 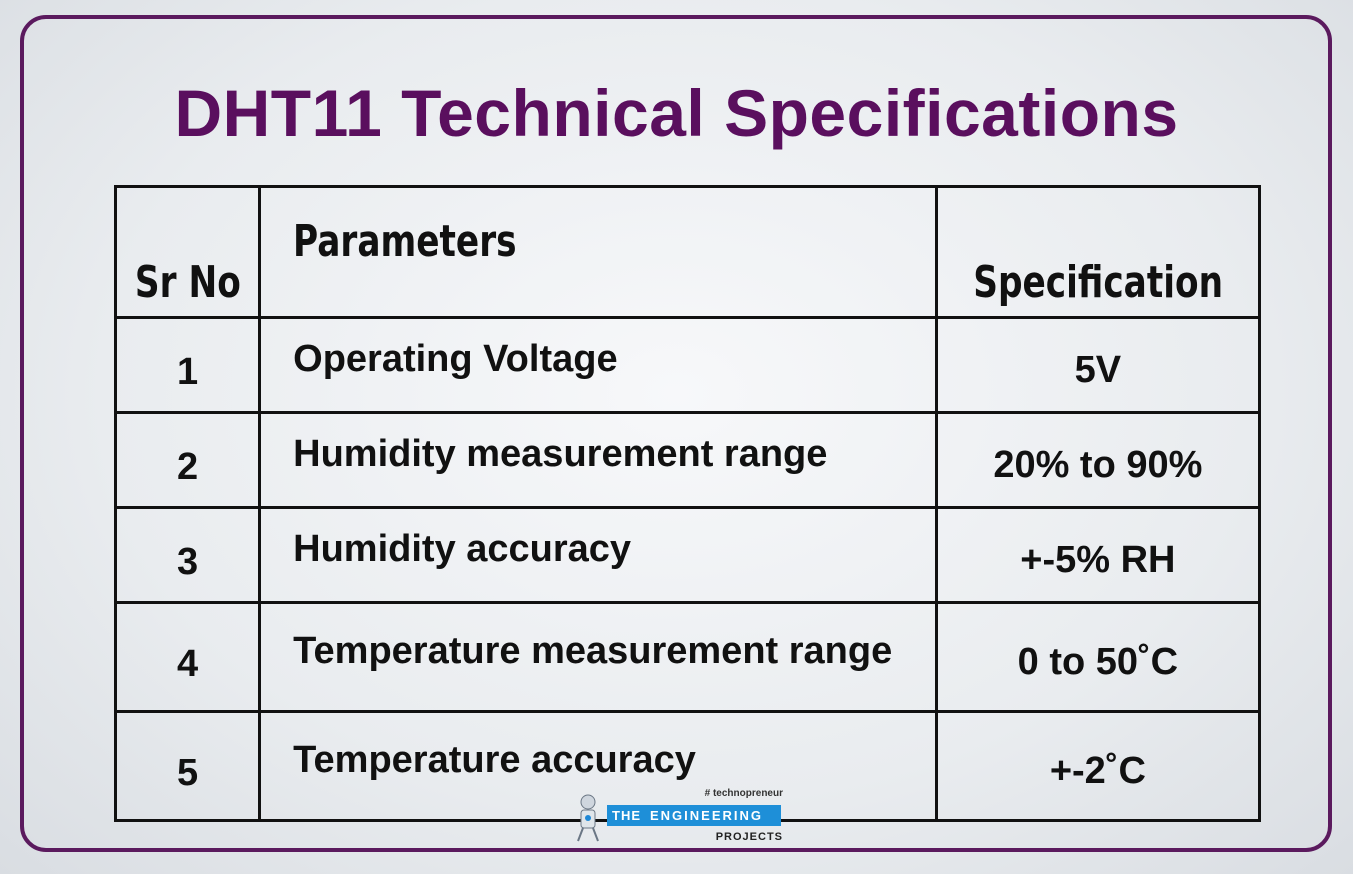 What do you see at coordinates (598, 252) in the screenshot?
I see `header-cell: Parameters` at bounding box center [598, 252].